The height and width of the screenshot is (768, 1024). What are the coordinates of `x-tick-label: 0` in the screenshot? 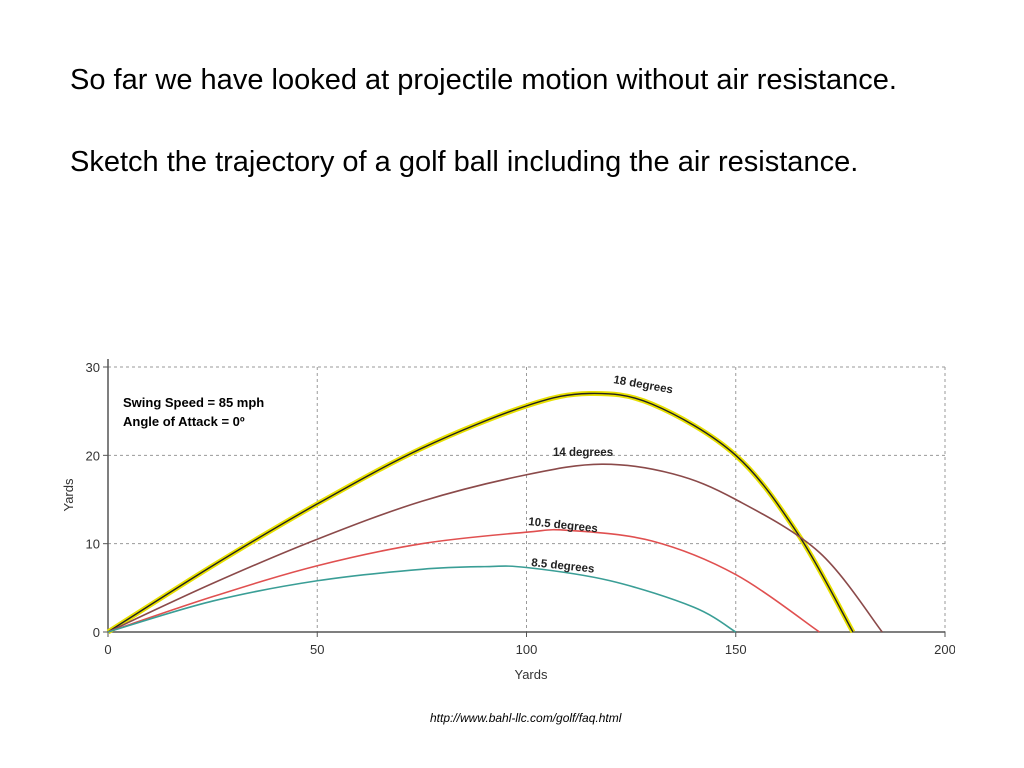 It's located at (107, 649).